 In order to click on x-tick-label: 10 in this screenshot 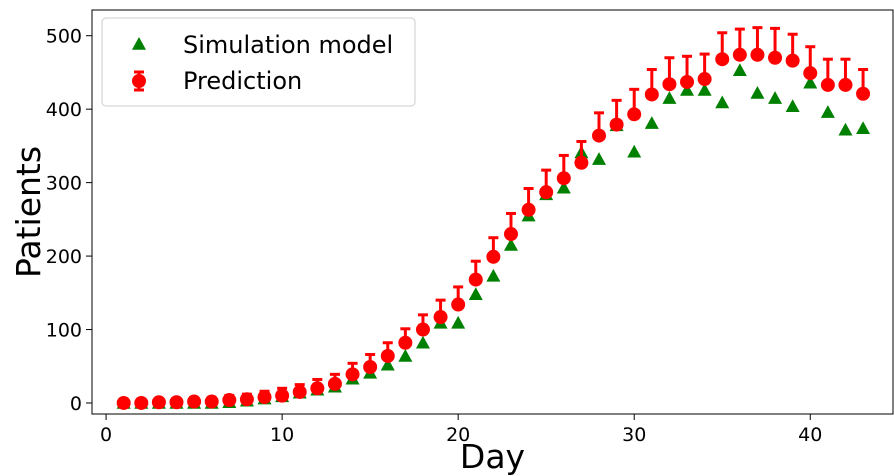, I will do `click(282, 435)`.